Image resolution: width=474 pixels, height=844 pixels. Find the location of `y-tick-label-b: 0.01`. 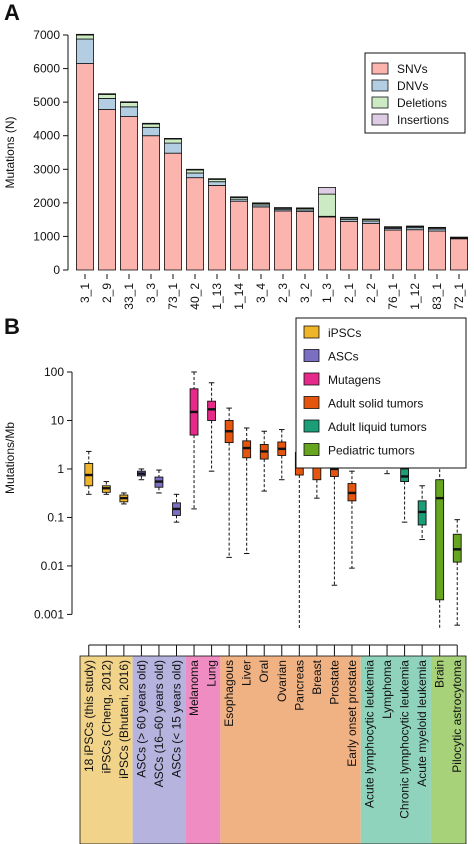

y-tick-label-b: 0.01 is located at coordinates (53, 566).